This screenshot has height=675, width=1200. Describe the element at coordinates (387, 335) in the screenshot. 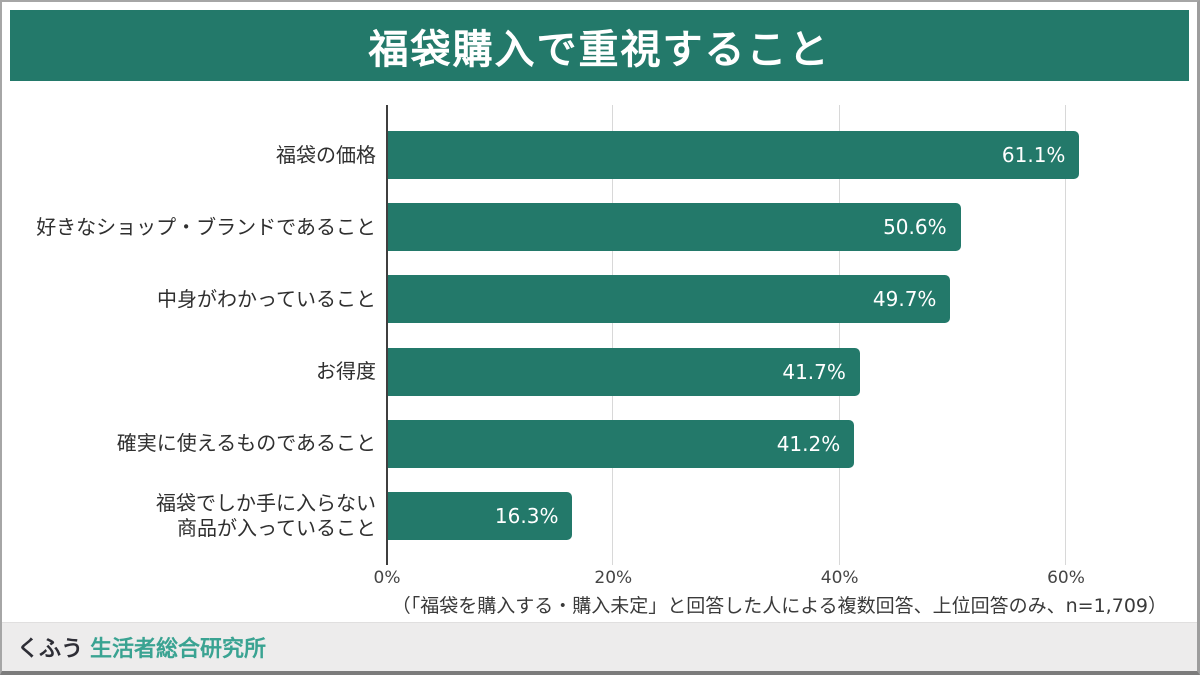

I see `y-axis-line` at that location.